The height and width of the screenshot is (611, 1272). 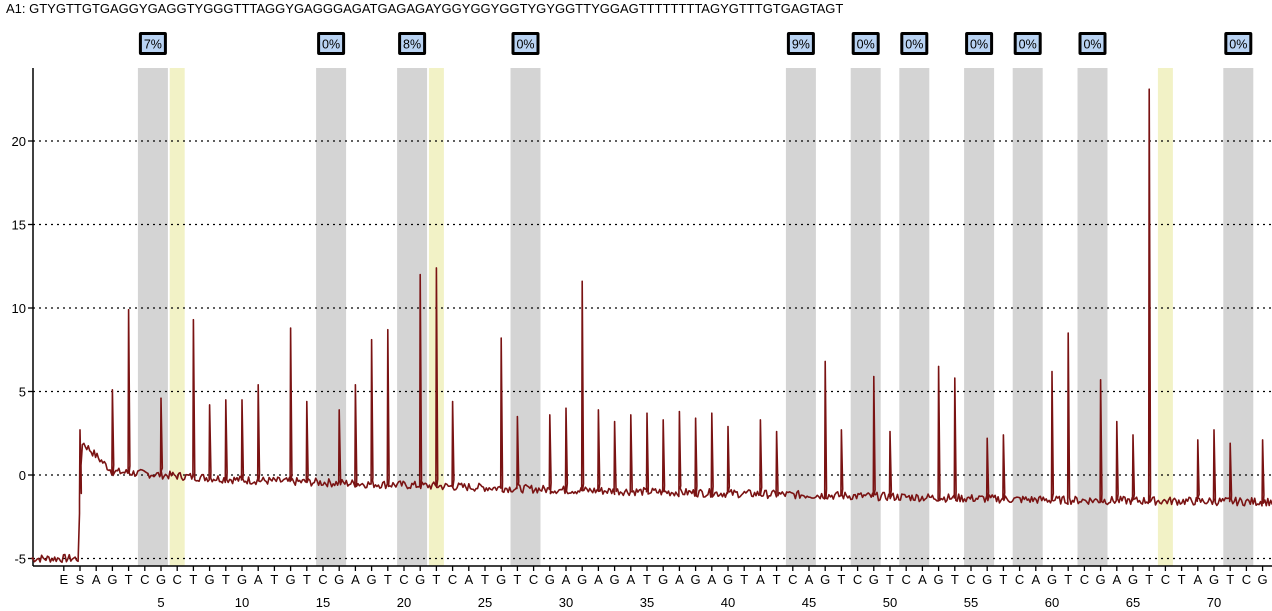 I want to click on position-label: 55, so click(x=971, y=602).